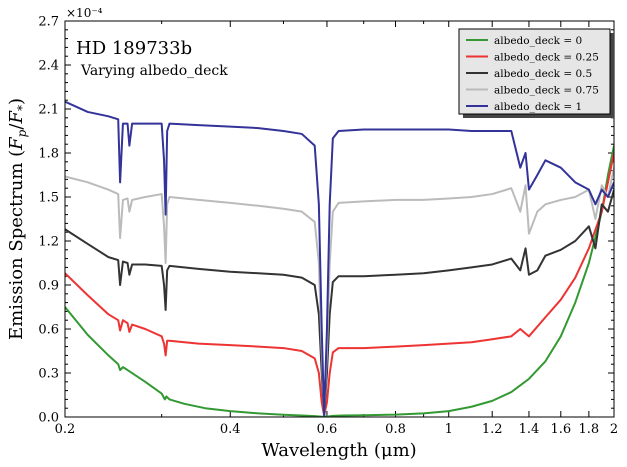 The width and height of the screenshot is (627, 467). What do you see at coordinates (546, 91) in the screenshot?
I see `legend-label-3: albedo_deck = 0.75` at bounding box center [546, 91].